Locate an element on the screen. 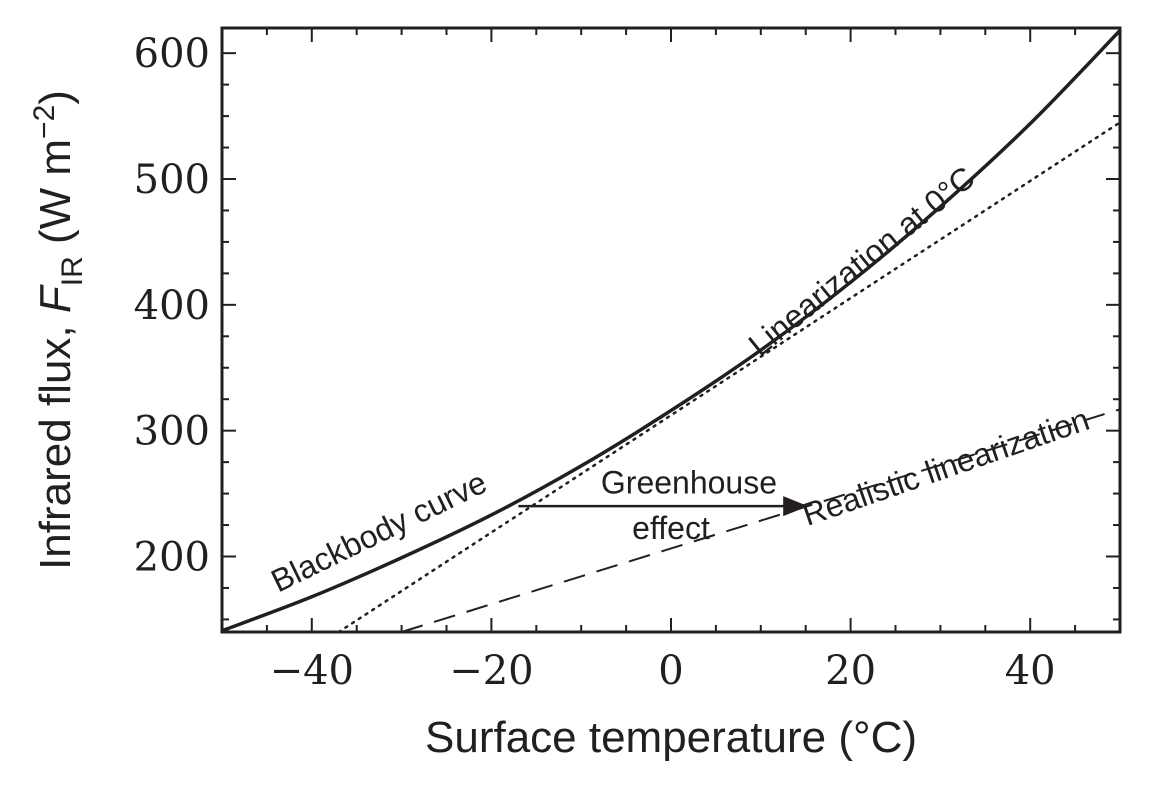 The image size is (1151, 786). annotation-label: effect is located at coordinates (671, 528).